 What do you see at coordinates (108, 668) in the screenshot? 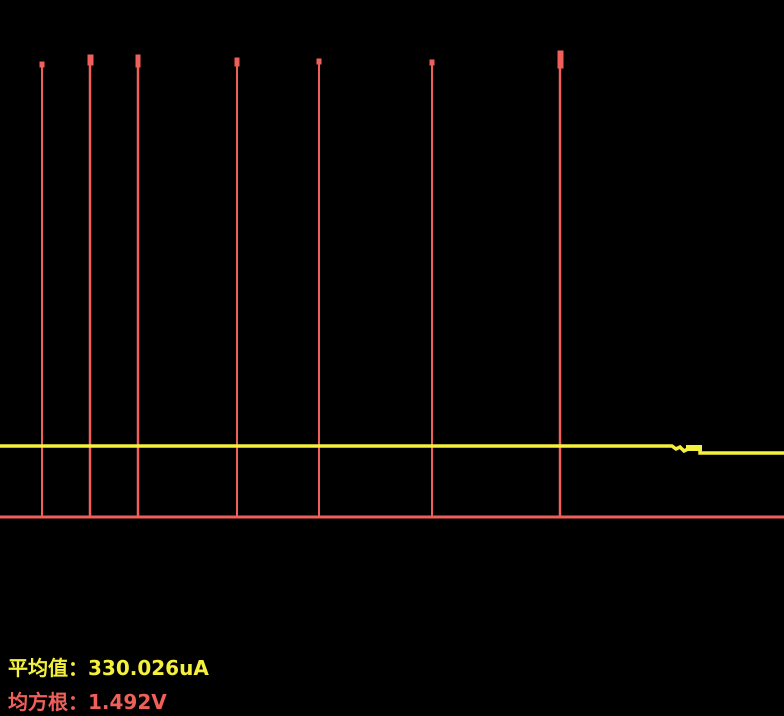
I see `average-readout: 平均值：330.026uA` at bounding box center [108, 668].